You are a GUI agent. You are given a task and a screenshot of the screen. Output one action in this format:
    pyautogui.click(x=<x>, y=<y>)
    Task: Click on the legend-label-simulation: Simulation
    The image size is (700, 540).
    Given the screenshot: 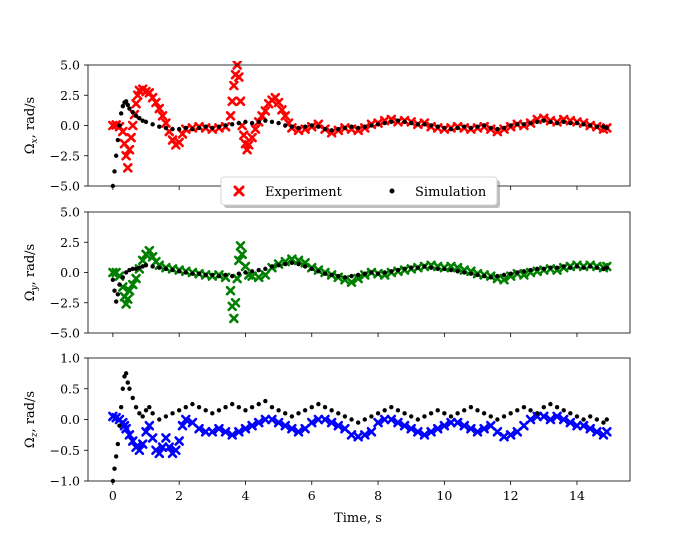 What is the action you would take?
    pyautogui.click(x=451, y=192)
    